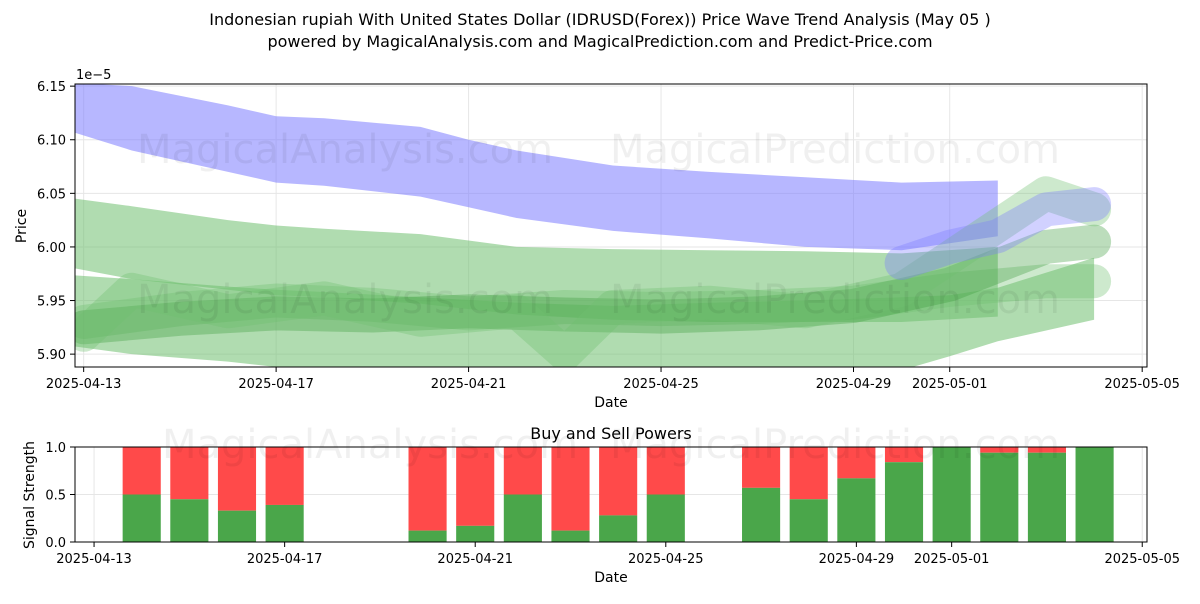 Image resolution: width=1200 pixels, height=604 pixels. I want to click on price-ytick-label: 6.00, so click(51, 248).